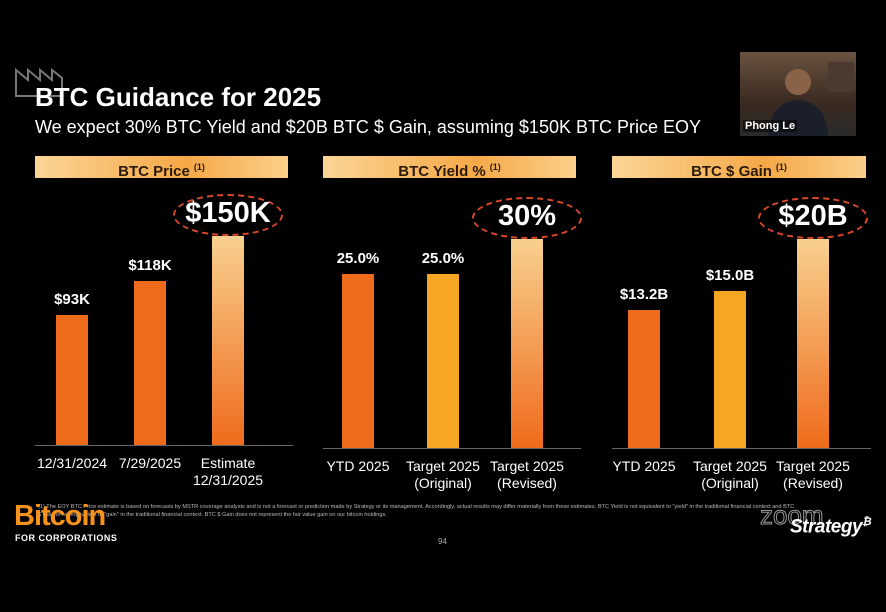 The image size is (886, 612). What do you see at coordinates (72, 300) in the screenshot?
I see `value-label: $93K` at bounding box center [72, 300].